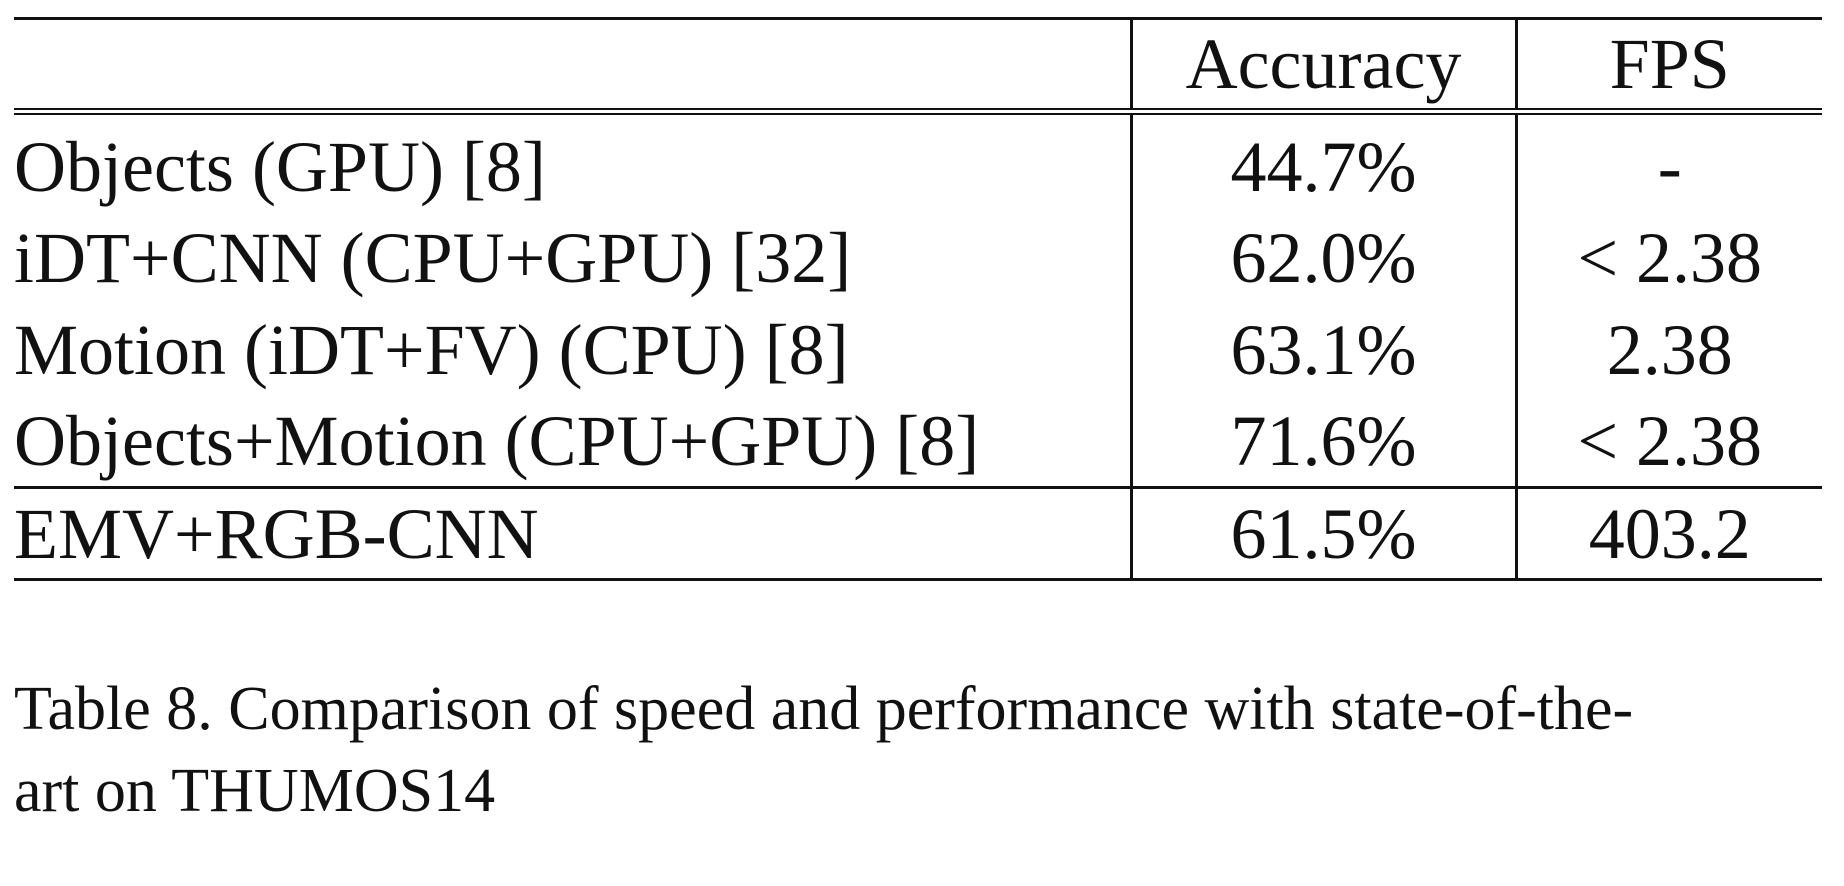 The image size is (1844, 886). Describe the element at coordinates (280, 167) in the screenshot. I see `method-cell: Objects (GPU) [8]` at that location.